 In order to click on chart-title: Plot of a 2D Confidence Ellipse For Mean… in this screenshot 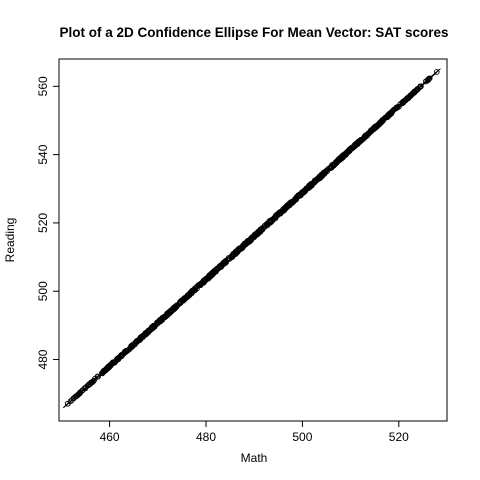, I will do `click(253, 32)`.